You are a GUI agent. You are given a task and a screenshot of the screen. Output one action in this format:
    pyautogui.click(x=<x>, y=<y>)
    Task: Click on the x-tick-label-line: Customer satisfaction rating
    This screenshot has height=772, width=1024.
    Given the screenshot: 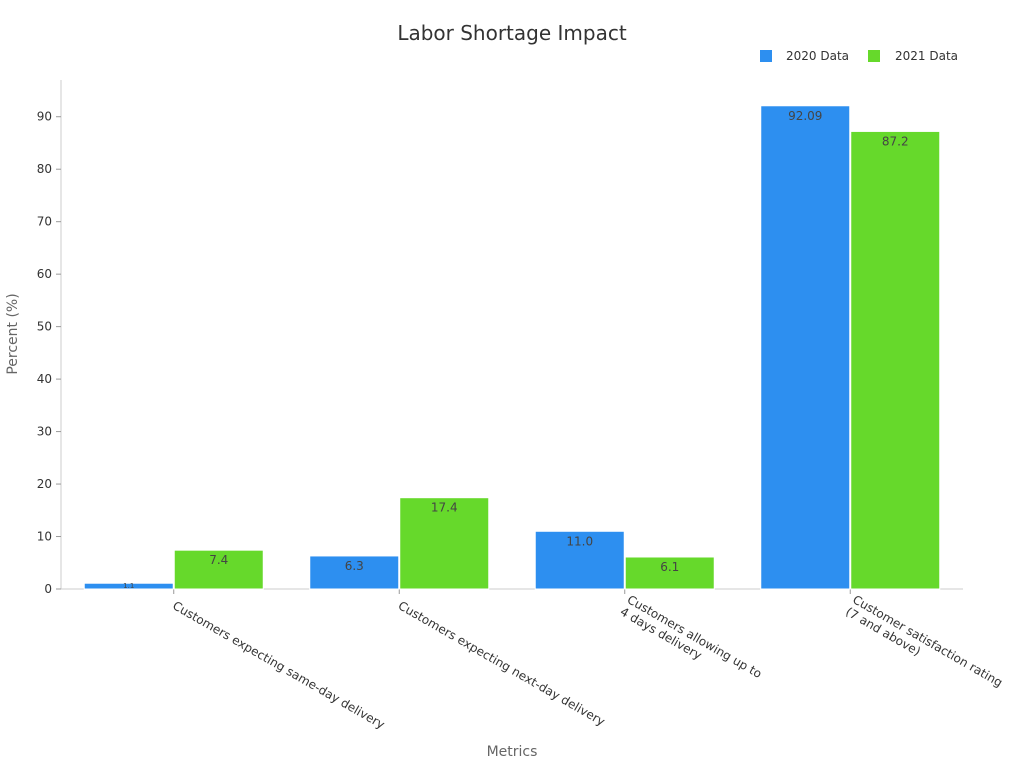 What is the action you would take?
    pyautogui.click(x=927, y=640)
    